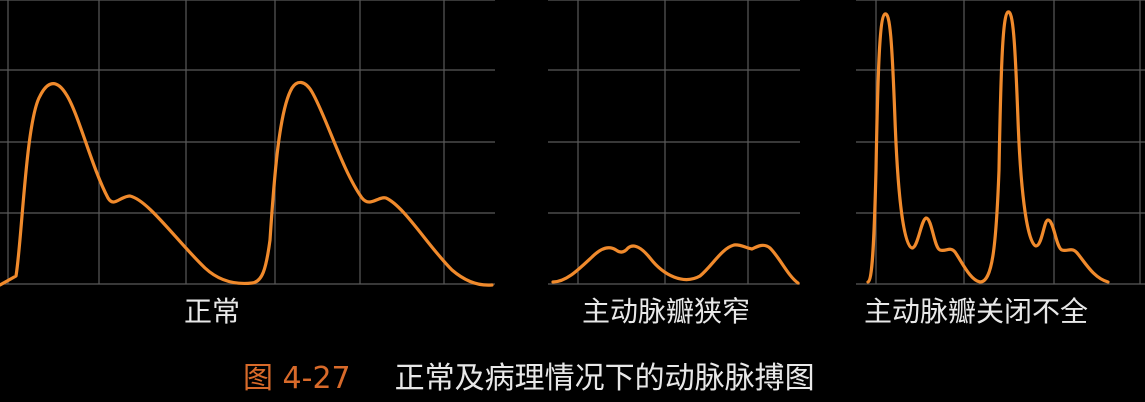  Describe the element at coordinates (666, 311) in the screenshot. I see `panel-label-aortic-stenosis: 主动脉瓣狭窄` at that location.